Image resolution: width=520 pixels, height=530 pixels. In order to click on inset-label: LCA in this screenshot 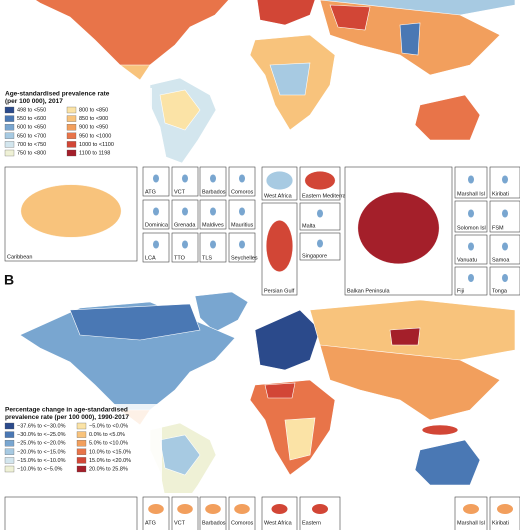, I will do `click(150, 258)`.